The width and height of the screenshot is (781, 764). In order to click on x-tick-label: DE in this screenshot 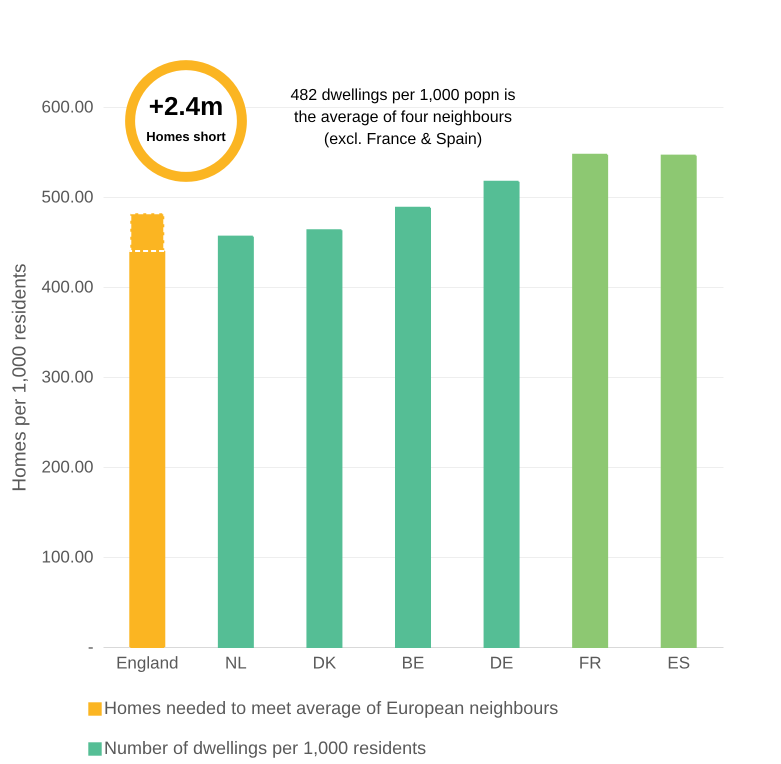, I will do `click(502, 663)`.